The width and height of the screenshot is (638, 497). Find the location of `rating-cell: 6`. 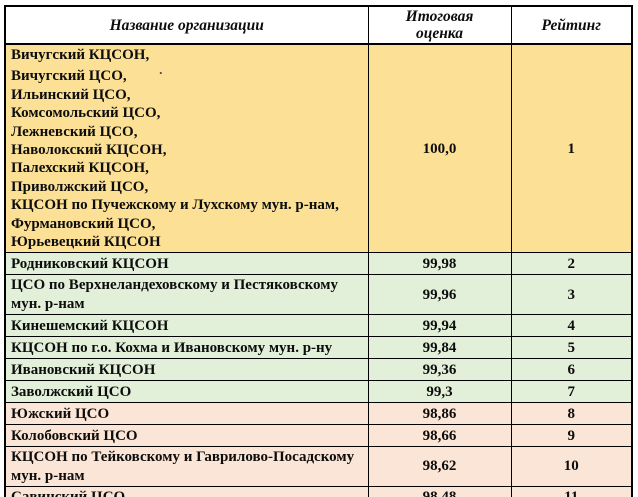

rating-cell: 6 is located at coordinates (571, 370).